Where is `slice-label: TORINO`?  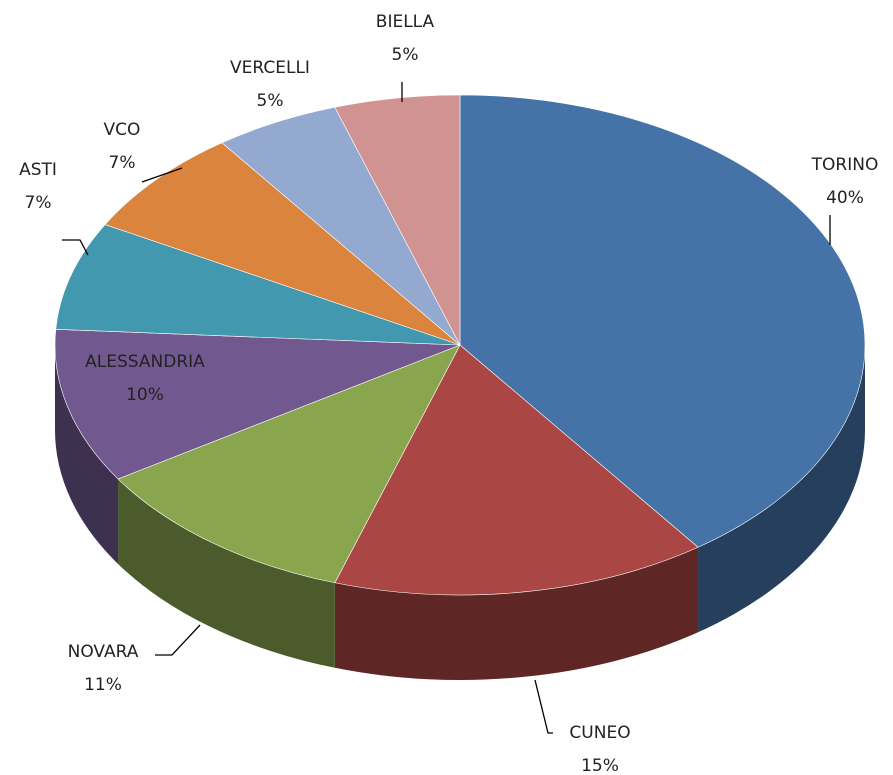
slice-label: TORINO is located at coordinates (845, 165).